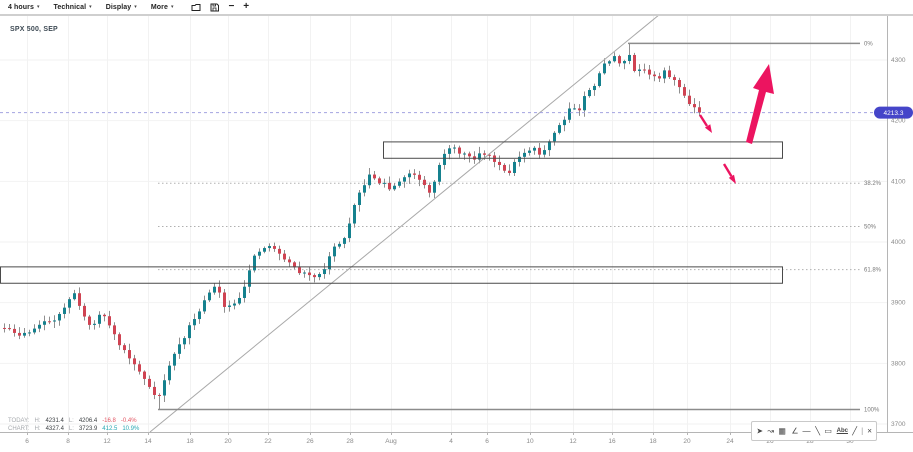 The width and height of the screenshot is (913, 452). What do you see at coordinates (850, 441) in the screenshot?
I see `date-tick-label: 30` at bounding box center [850, 441].